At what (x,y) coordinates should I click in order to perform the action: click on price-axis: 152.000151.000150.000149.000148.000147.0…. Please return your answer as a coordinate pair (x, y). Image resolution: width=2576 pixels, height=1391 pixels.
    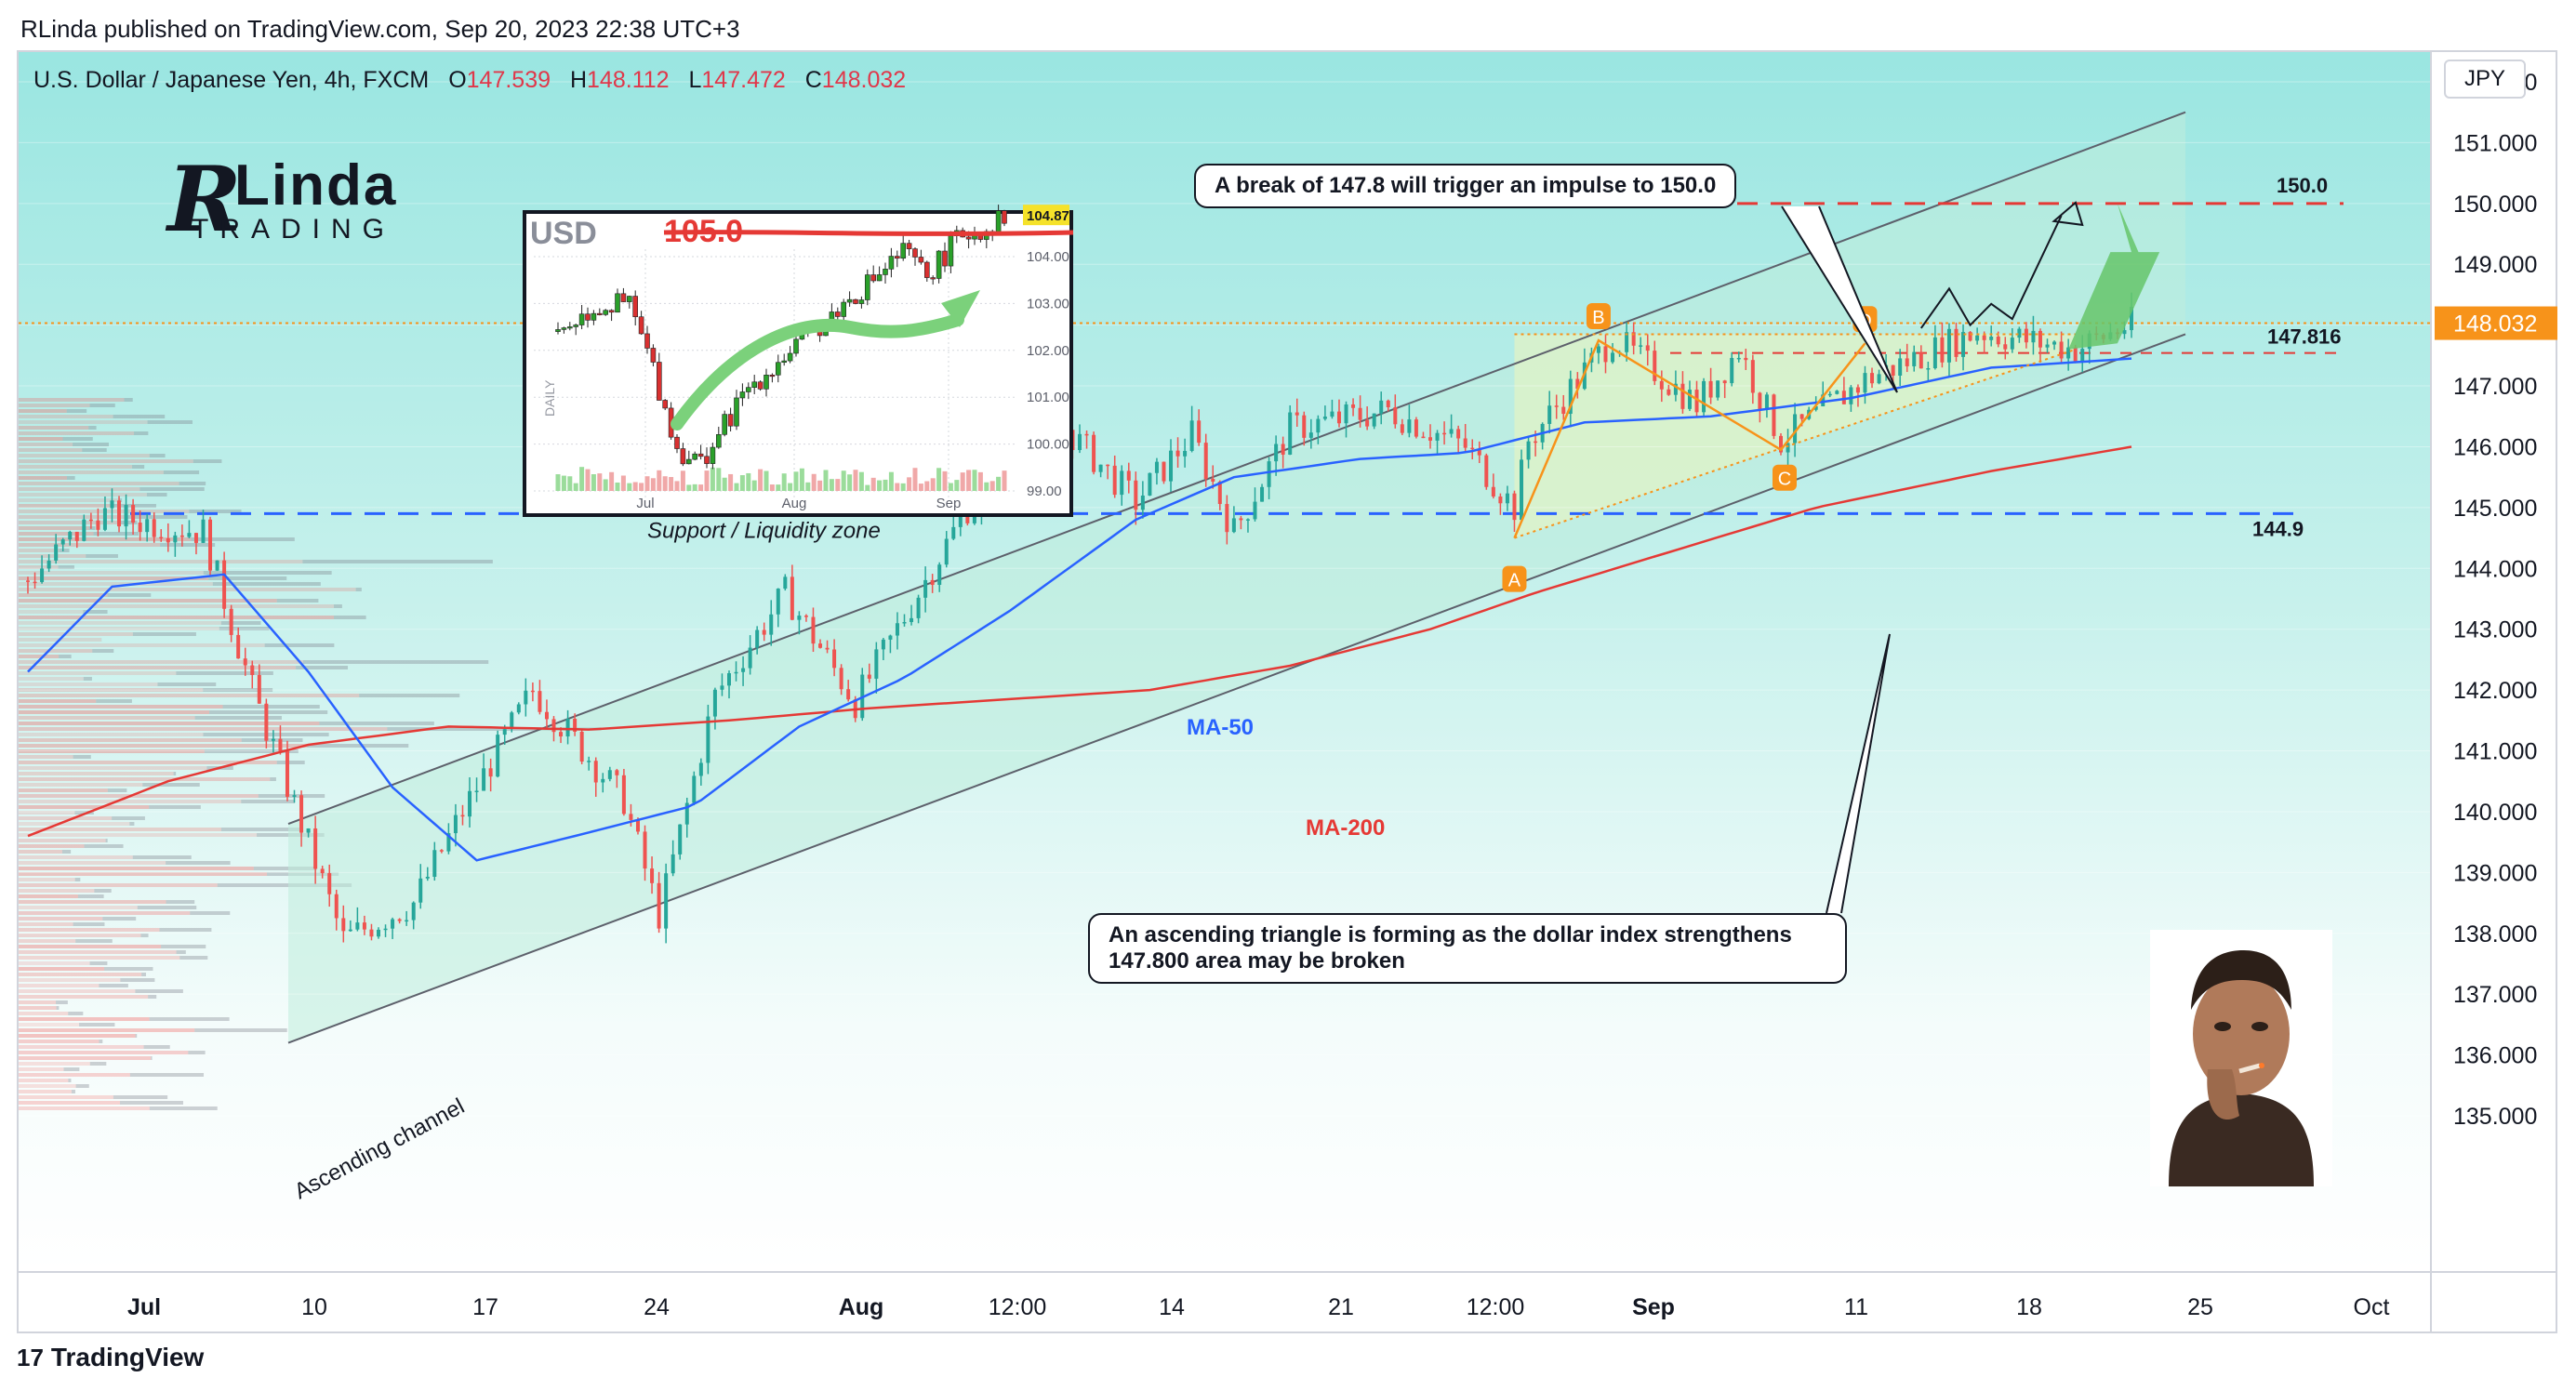
    Looking at the image, I should click on (2495, 600).